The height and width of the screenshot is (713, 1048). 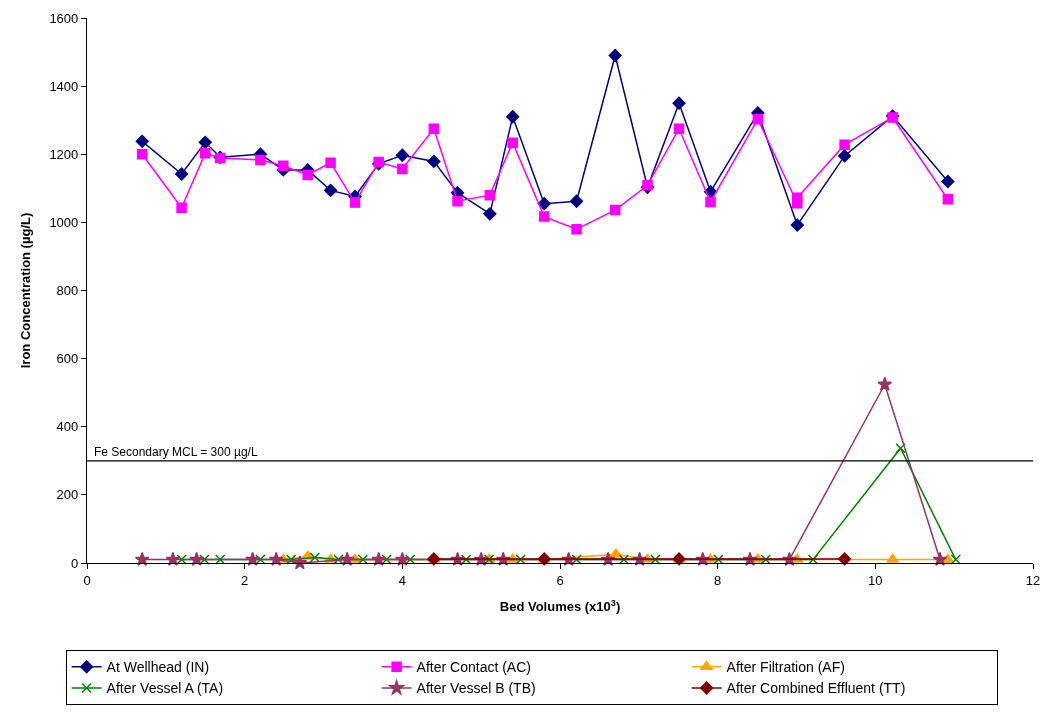 I want to click on x-tick-label: 10, so click(x=875, y=580).